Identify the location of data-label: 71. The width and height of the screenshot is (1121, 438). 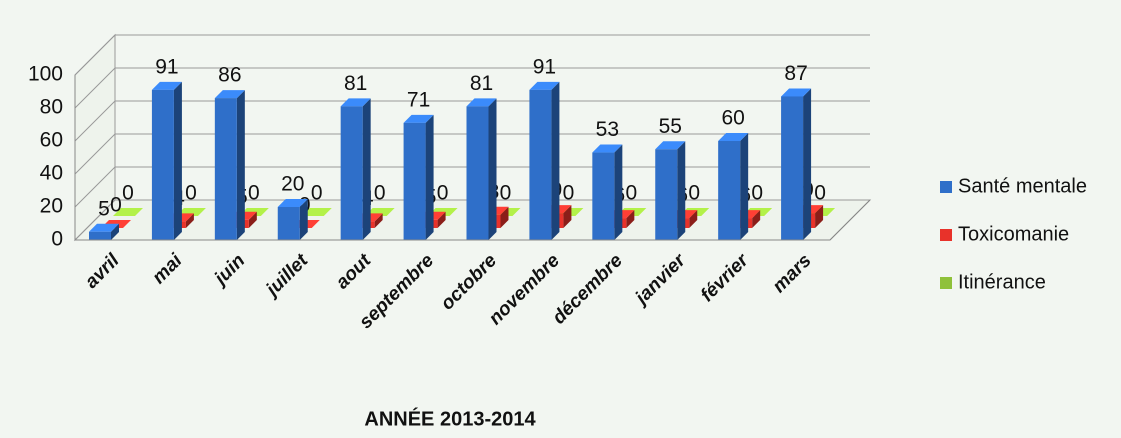
(418, 99).